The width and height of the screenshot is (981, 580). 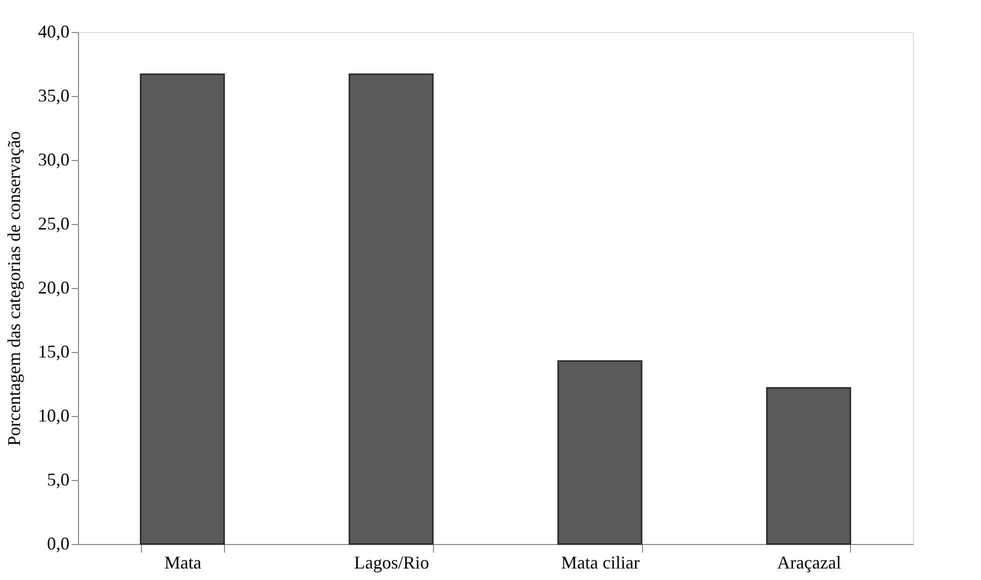 What do you see at coordinates (54, 352) in the screenshot?
I see `y-tick-label: 15,0` at bounding box center [54, 352].